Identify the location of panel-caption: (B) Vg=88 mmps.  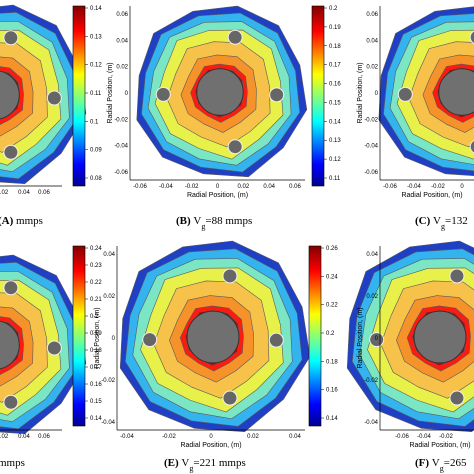
(214, 223).